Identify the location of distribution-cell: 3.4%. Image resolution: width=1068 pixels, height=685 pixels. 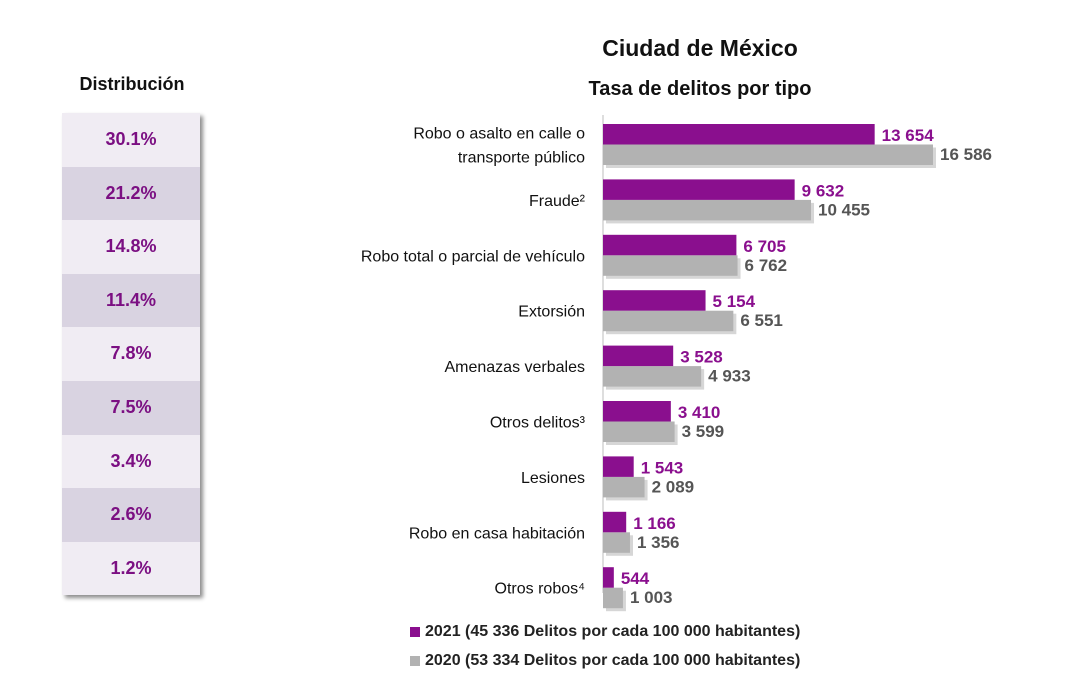
(131, 461).